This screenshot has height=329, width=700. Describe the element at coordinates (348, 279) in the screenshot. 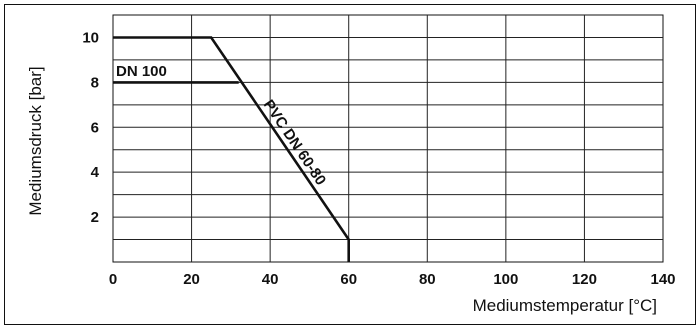

I see `x-tick-label: 60` at that location.